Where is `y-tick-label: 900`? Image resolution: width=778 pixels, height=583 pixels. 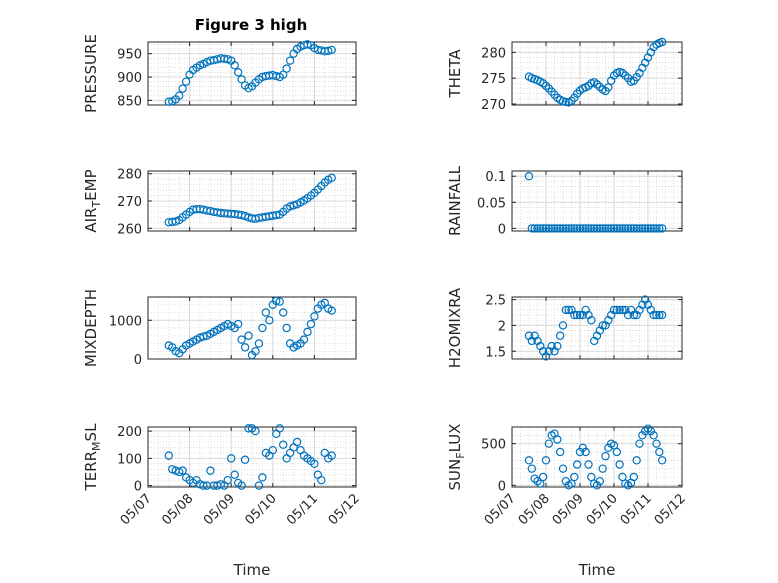 y-tick-label: 900 is located at coordinates (129, 78).